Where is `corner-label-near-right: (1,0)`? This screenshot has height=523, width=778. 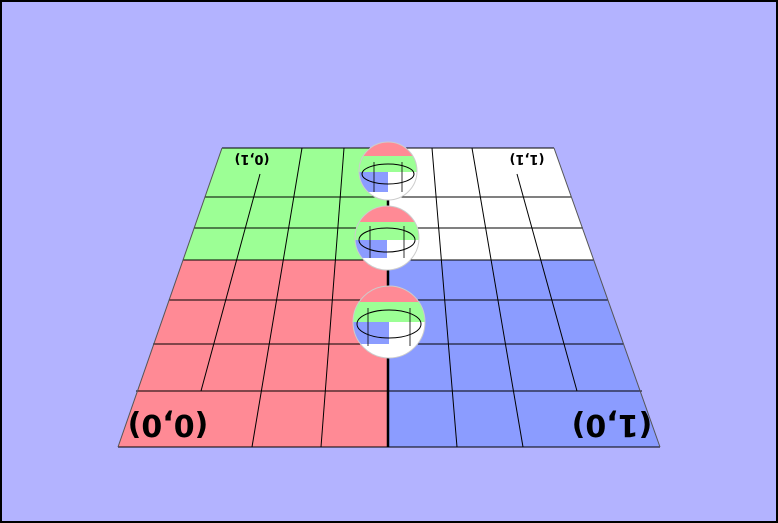
corner-label-near-right: (1,0) is located at coordinates (612, 424).